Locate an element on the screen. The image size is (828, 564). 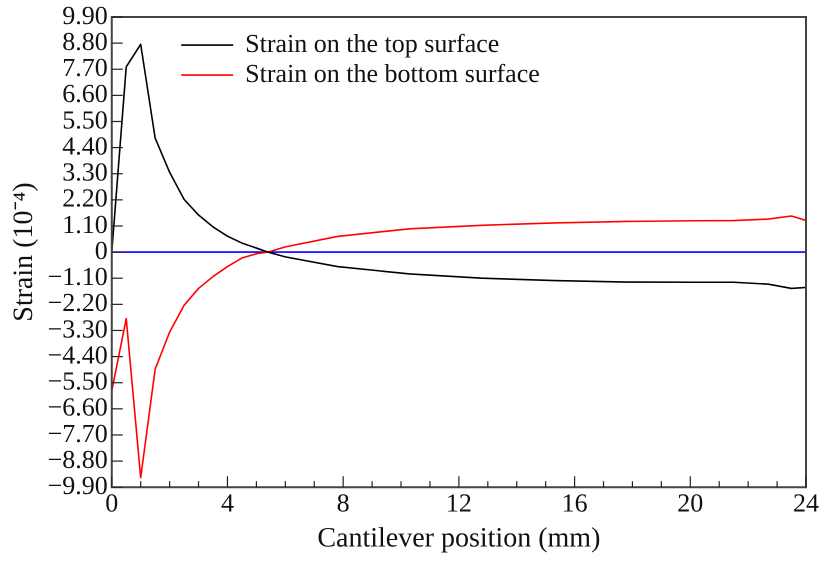
legend-label: Strain on the top surface is located at coordinates (372, 43).